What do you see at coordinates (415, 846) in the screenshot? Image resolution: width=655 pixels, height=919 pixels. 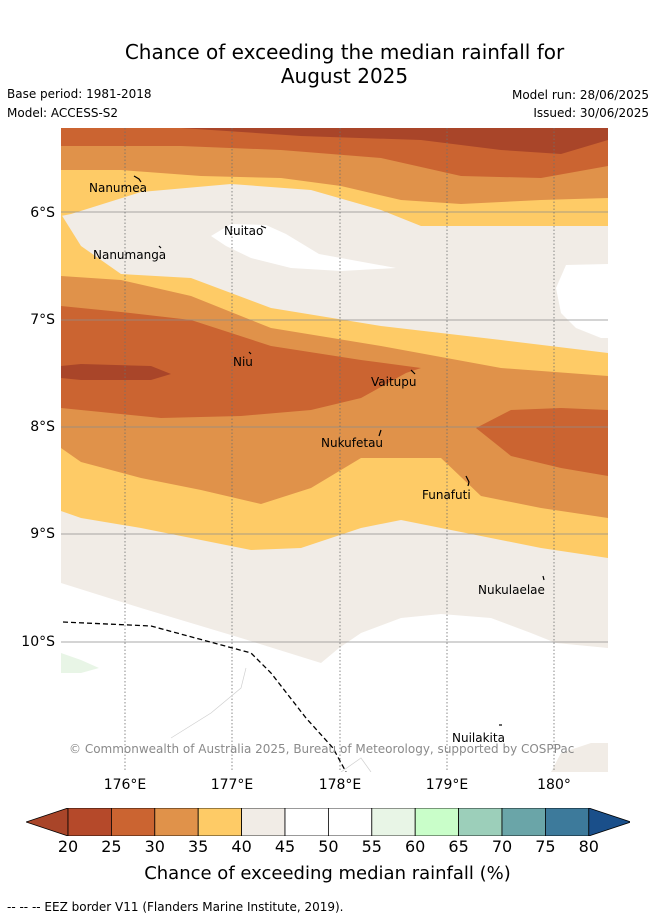 I see `colorbar-tick-60: 60` at bounding box center [415, 846].